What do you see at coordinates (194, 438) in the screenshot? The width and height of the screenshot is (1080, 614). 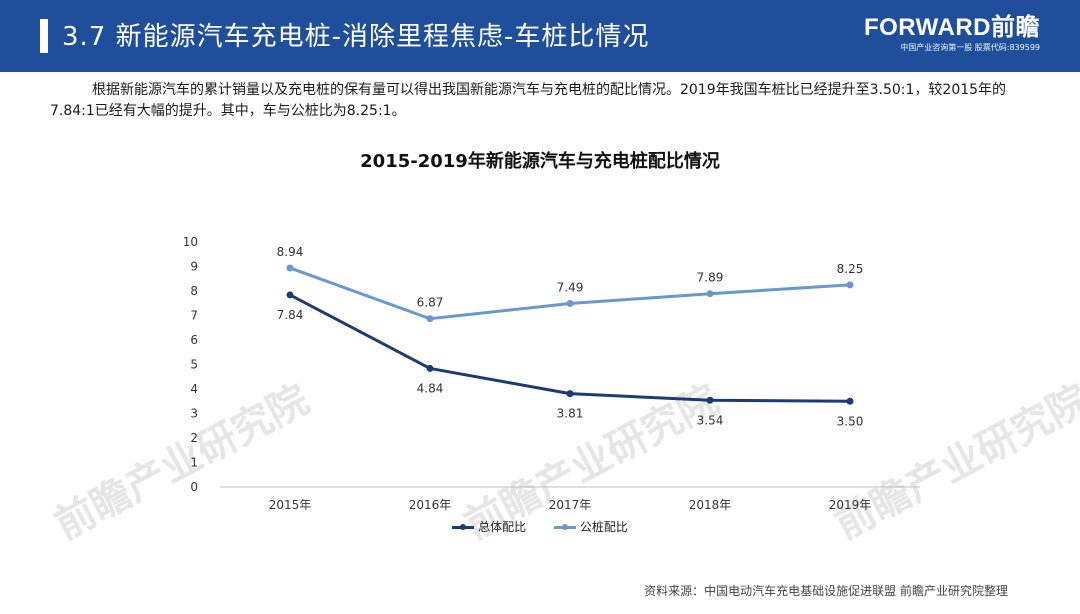 I see `y-tick-label: 2` at bounding box center [194, 438].